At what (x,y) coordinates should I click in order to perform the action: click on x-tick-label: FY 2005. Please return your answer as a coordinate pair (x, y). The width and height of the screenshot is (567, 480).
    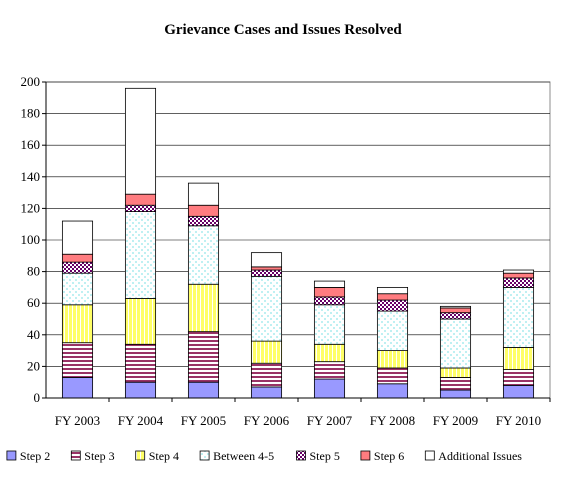
    Looking at the image, I should click on (203, 420).